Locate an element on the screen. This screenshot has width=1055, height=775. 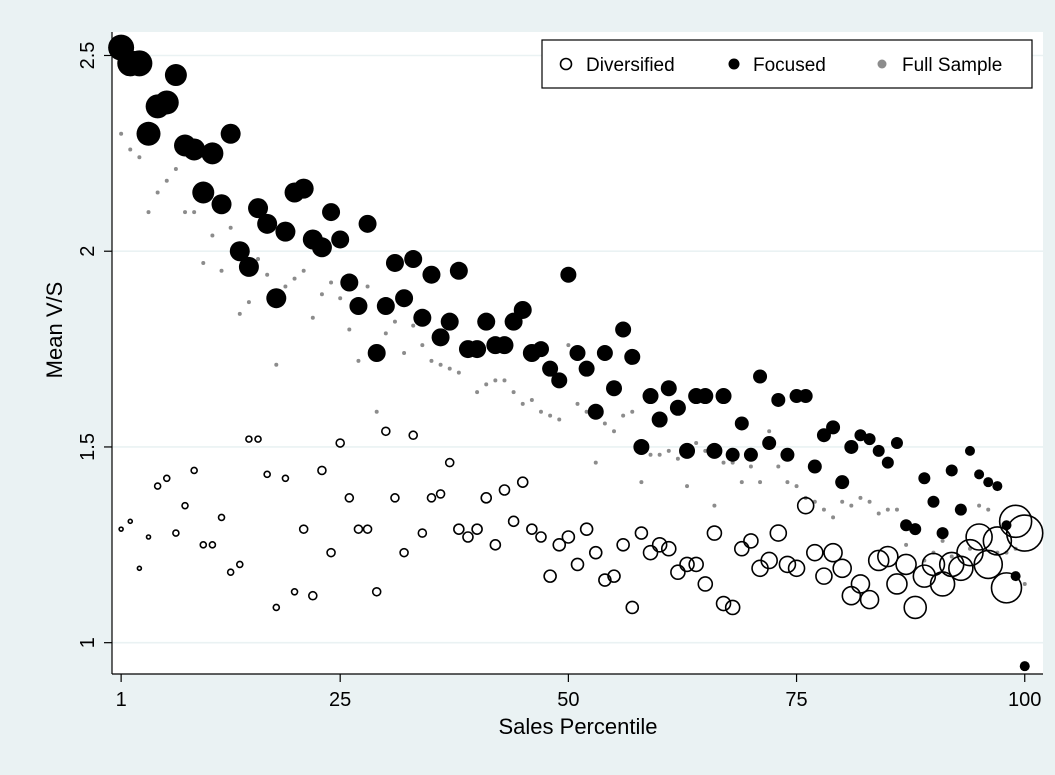
x-tick-label: 1 is located at coordinates (121, 700).